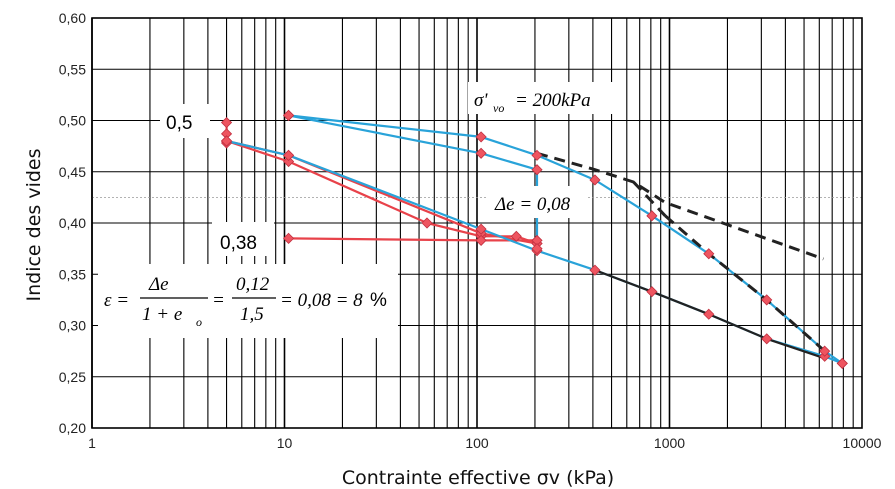 This screenshot has width=895, height=489. Describe the element at coordinates (72, 326) in the screenshot. I see `y-tick-label: 0,30` at that location.